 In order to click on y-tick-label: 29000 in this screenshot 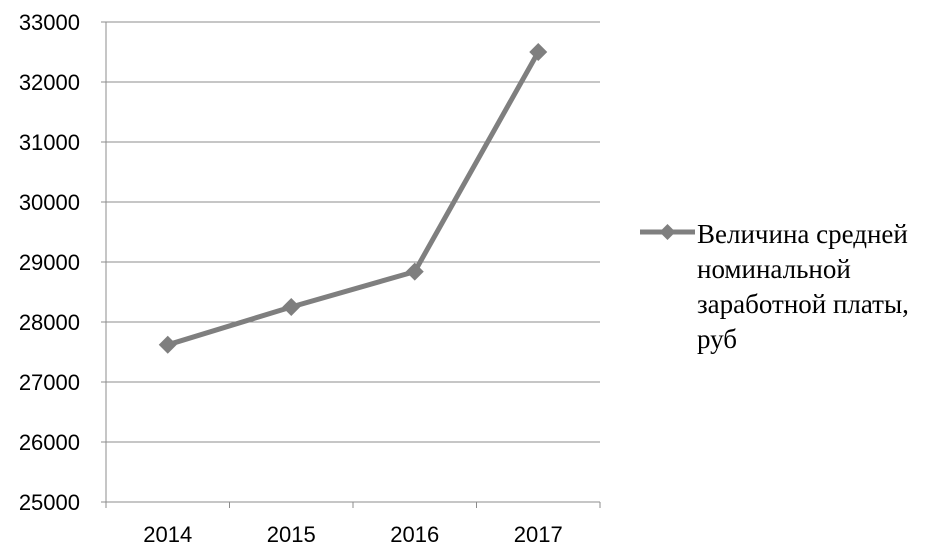, I will do `click(49, 262)`.